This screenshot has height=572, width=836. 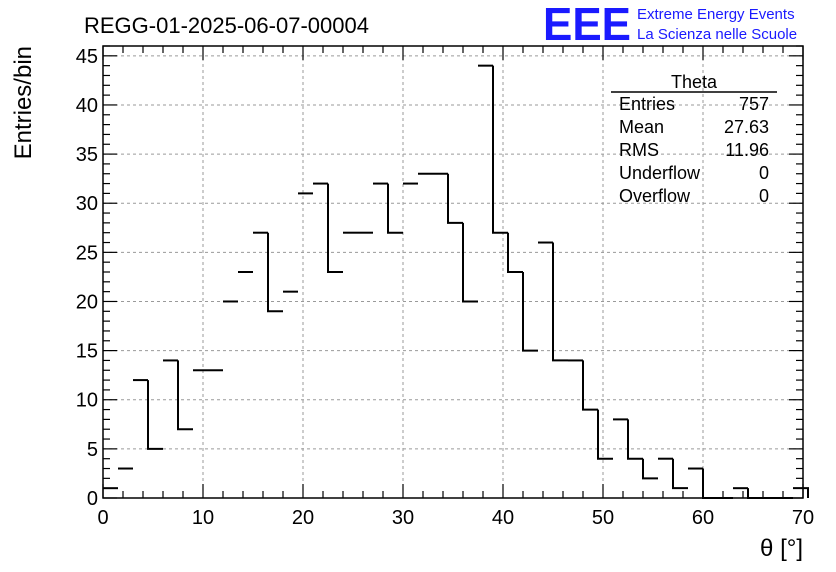 What do you see at coordinates (703, 518) in the screenshot?
I see `x-tick-label: 60` at bounding box center [703, 518].